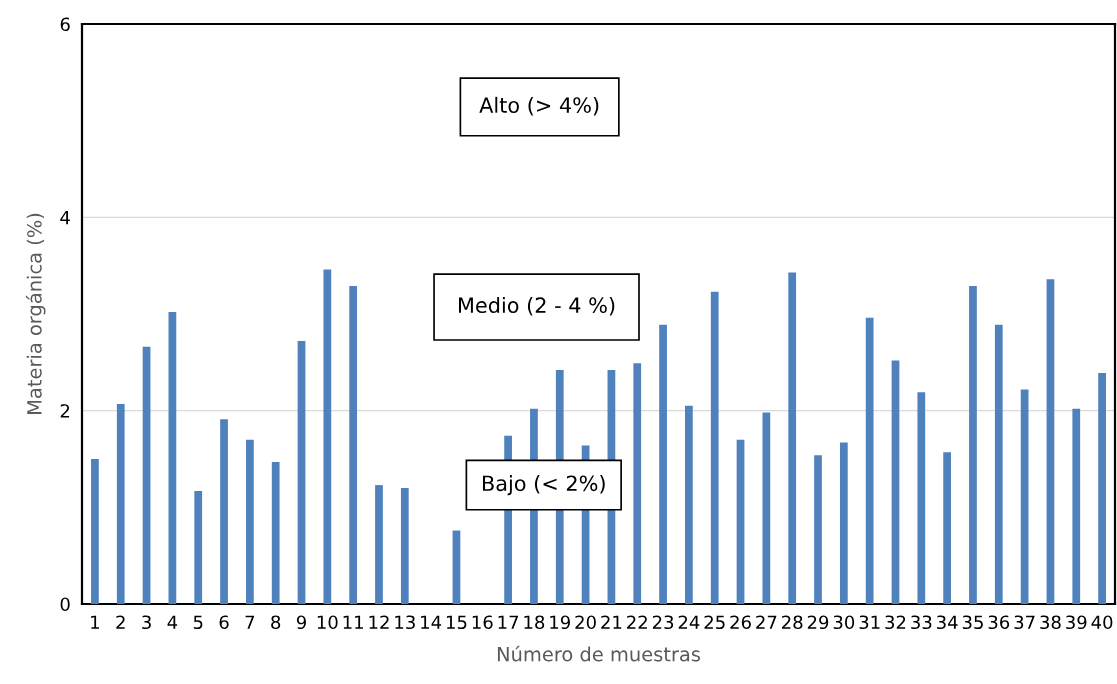  I want to click on x-tick-label: 17, so click(508, 622).